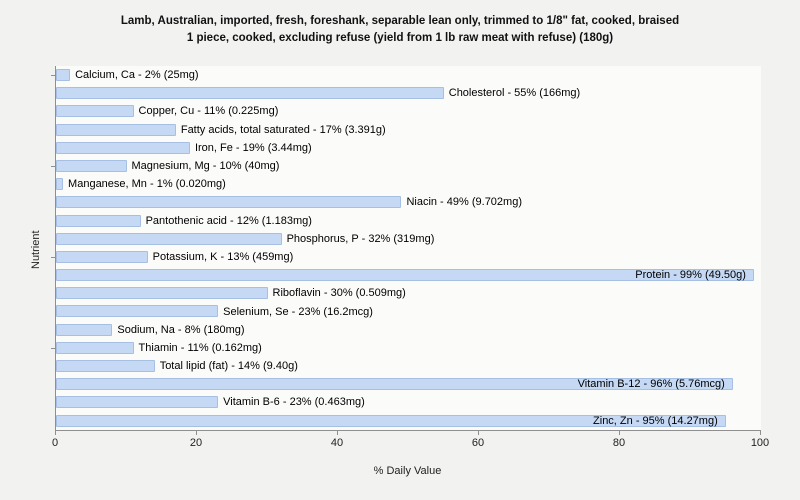 The width and height of the screenshot is (800, 500). What do you see at coordinates (514, 93) in the screenshot?
I see `bar-label: Cholesterol - 55% (166mg)` at bounding box center [514, 93].